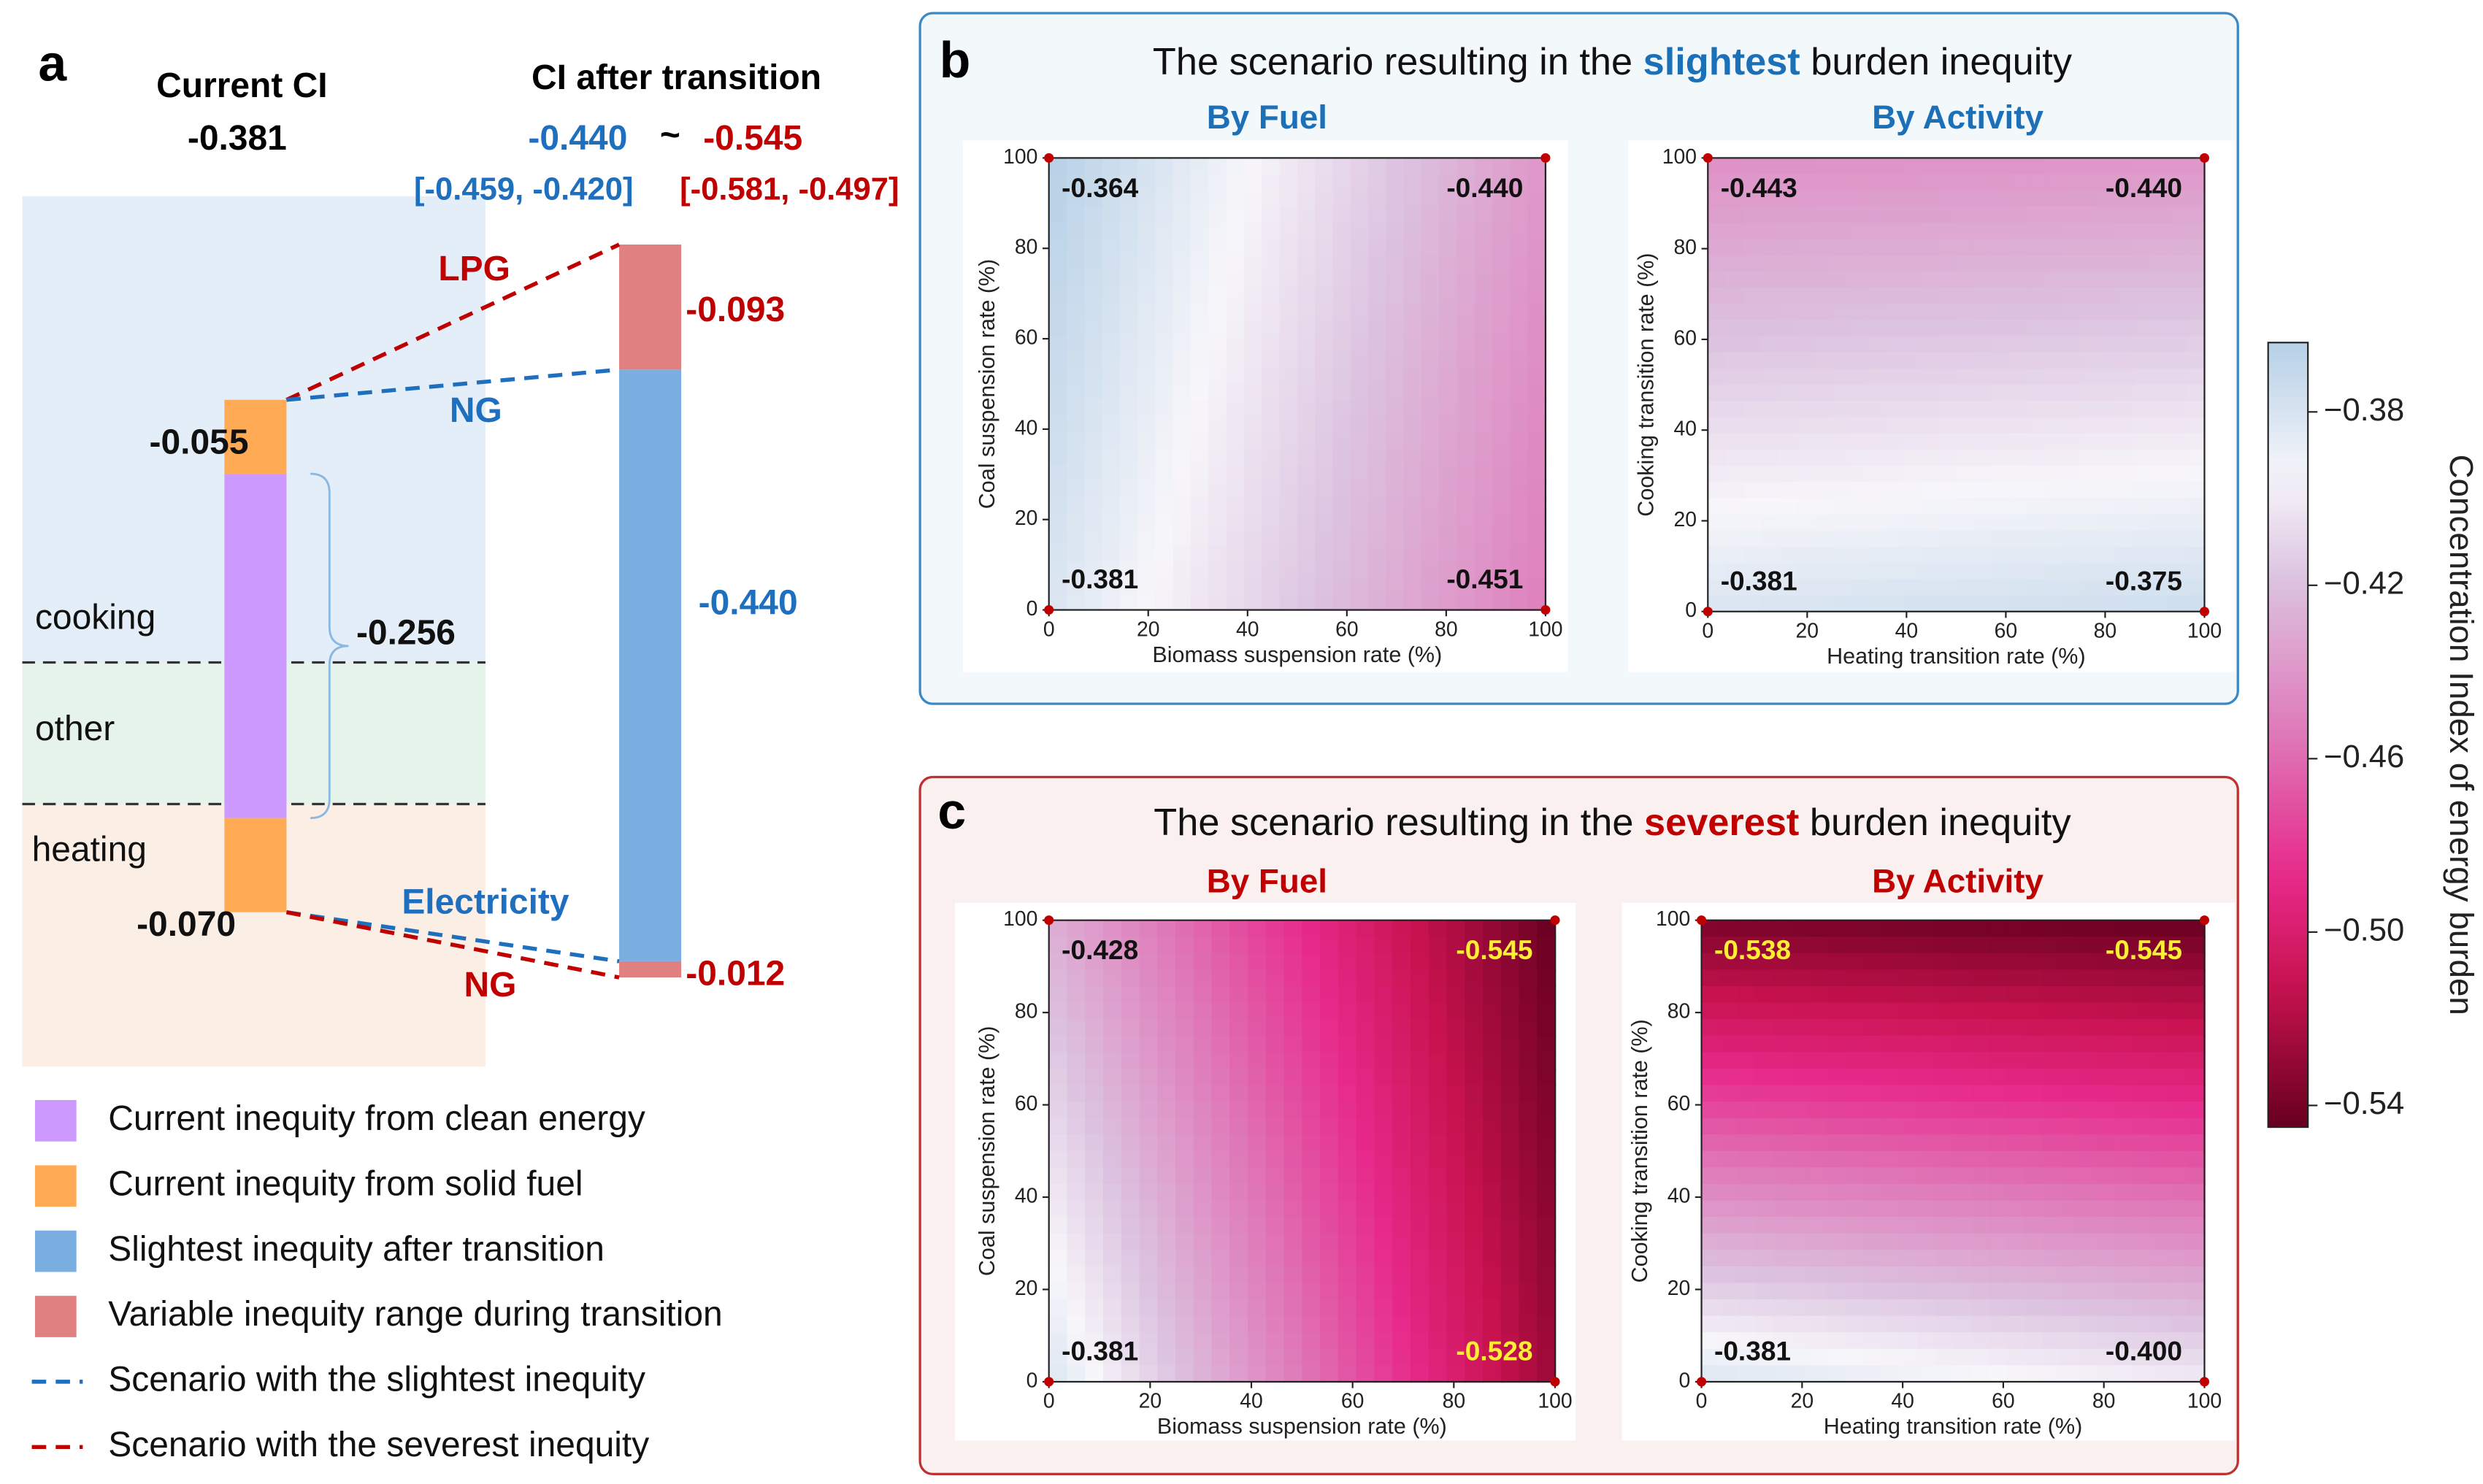 Image resolution: width=2483 pixels, height=1484 pixels. What do you see at coordinates (1691, 610) in the screenshot?
I see `y-tick-label: 0` at bounding box center [1691, 610].